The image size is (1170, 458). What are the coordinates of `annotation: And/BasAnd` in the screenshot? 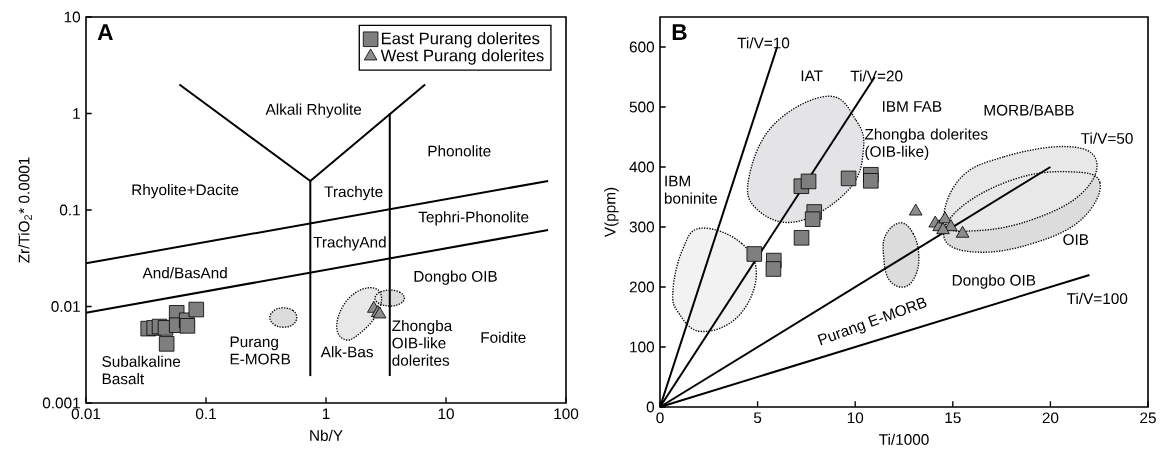 It's located at (184, 273).